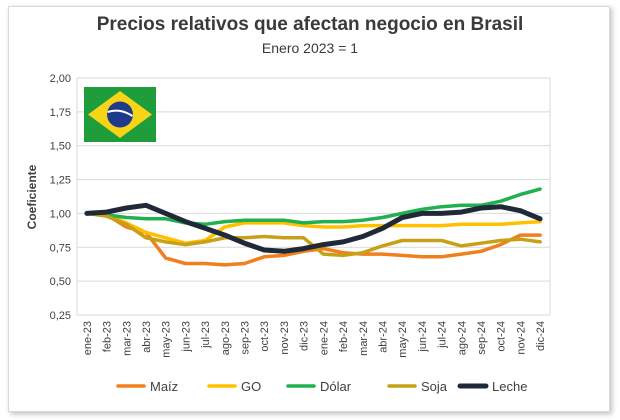 This screenshot has width=620, height=420. What do you see at coordinates (265, 336) in the screenshot?
I see `x-tick-label: oct-23` at bounding box center [265, 336].